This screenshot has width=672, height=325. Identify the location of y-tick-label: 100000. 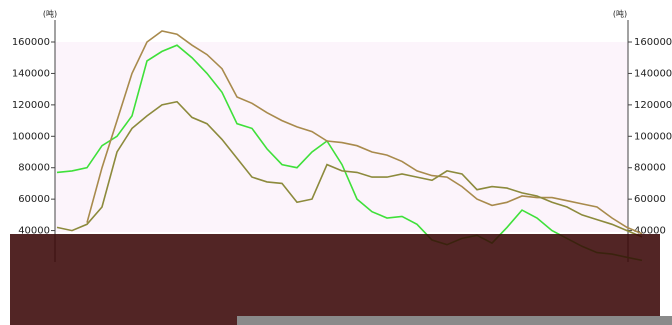
(31, 136).